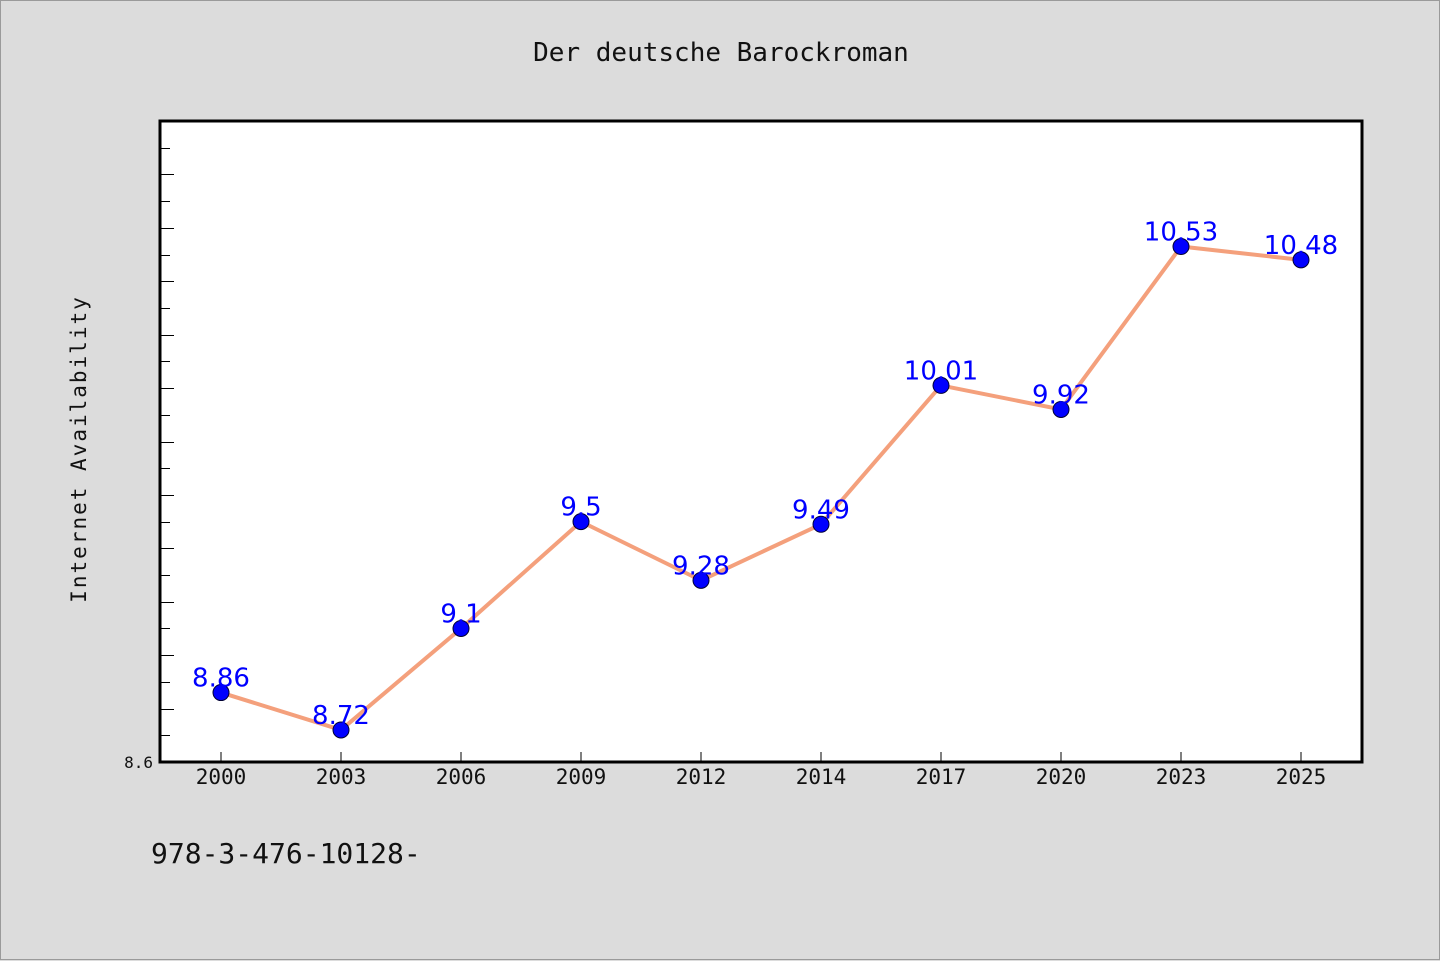 This screenshot has width=1440, height=961. What do you see at coordinates (79, 449) in the screenshot?
I see `y-axis-label: Internet Availability` at bounding box center [79, 449].